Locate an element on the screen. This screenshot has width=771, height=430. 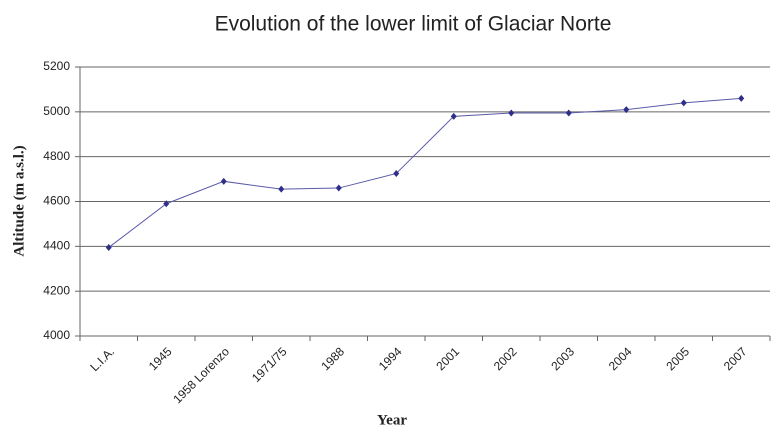
x-tick-label: 1945 is located at coordinates (160, 358).